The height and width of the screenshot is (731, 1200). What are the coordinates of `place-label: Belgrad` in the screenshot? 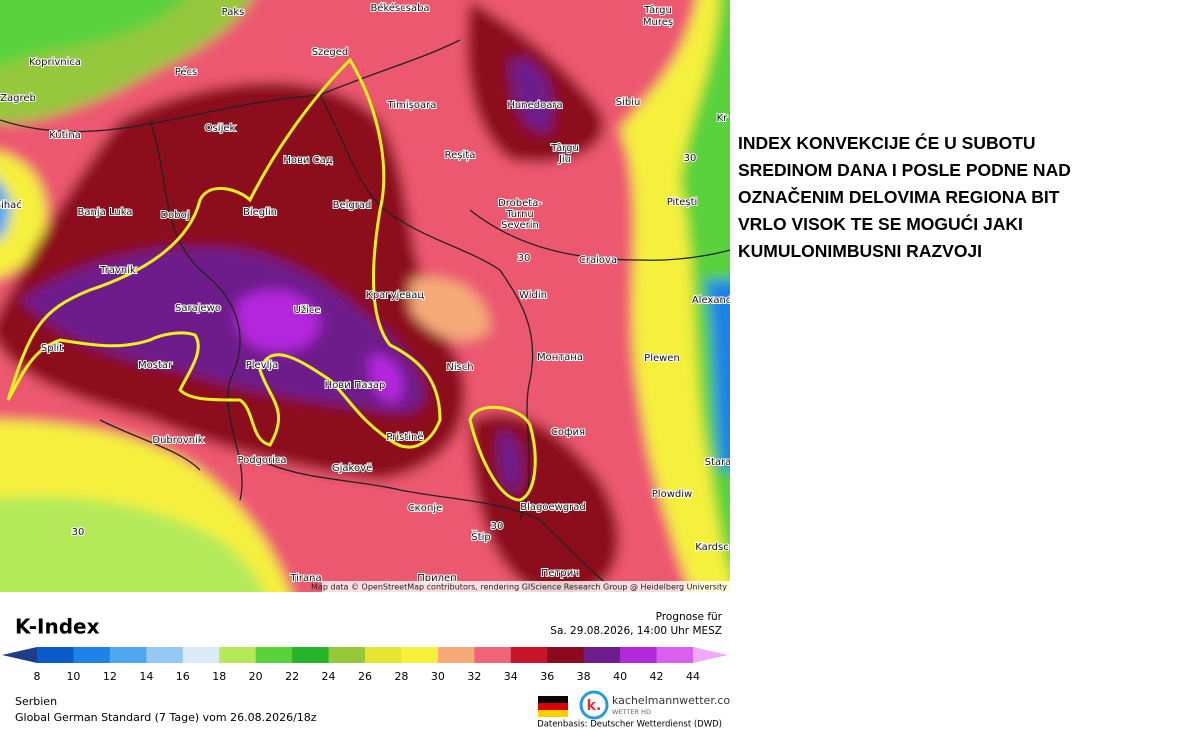 It's located at (352, 205).